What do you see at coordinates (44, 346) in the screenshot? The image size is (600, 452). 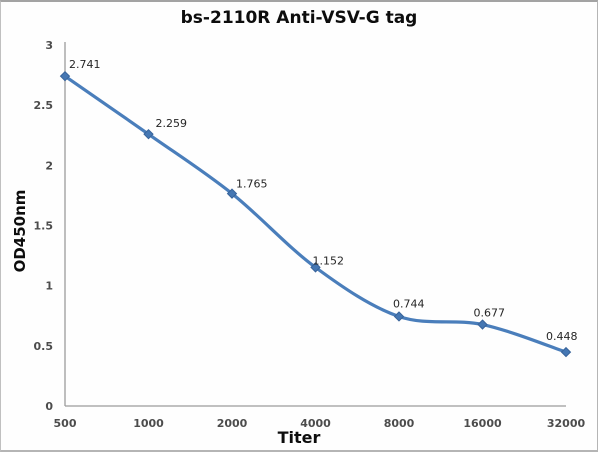 I see `y-tick-label: 0.5` at bounding box center [44, 346].